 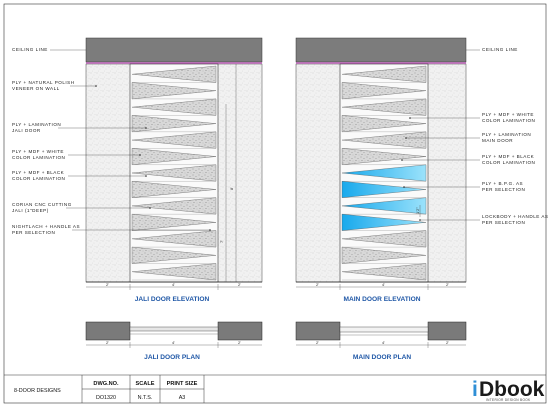 I want to click on ply-mdf-black-label-1: PLY + MDF + BLACK, so click(x=38, y=172).